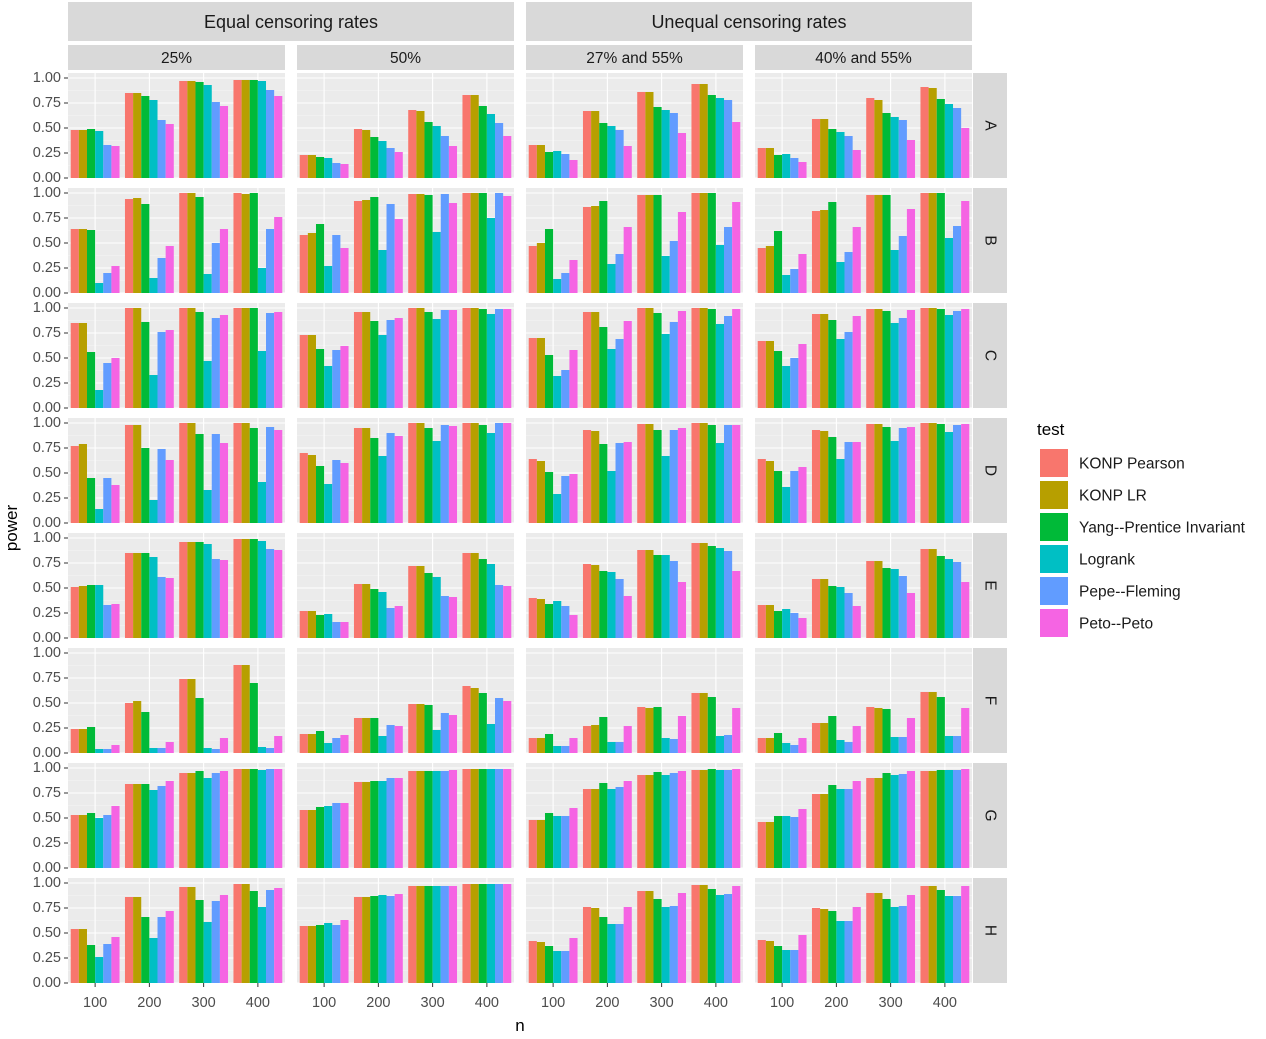  I want to click on row-label: E, so click(990, 585).